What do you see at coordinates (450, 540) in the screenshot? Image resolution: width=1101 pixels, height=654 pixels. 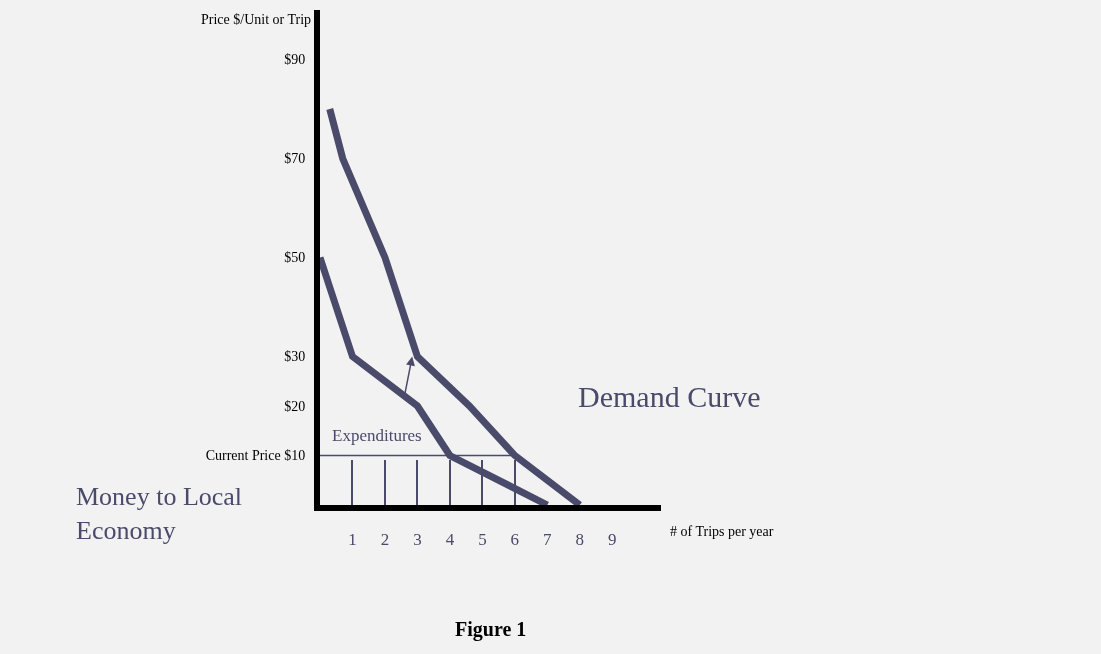 I see `x-tick-label: 4` at bounding box center [450, 540].